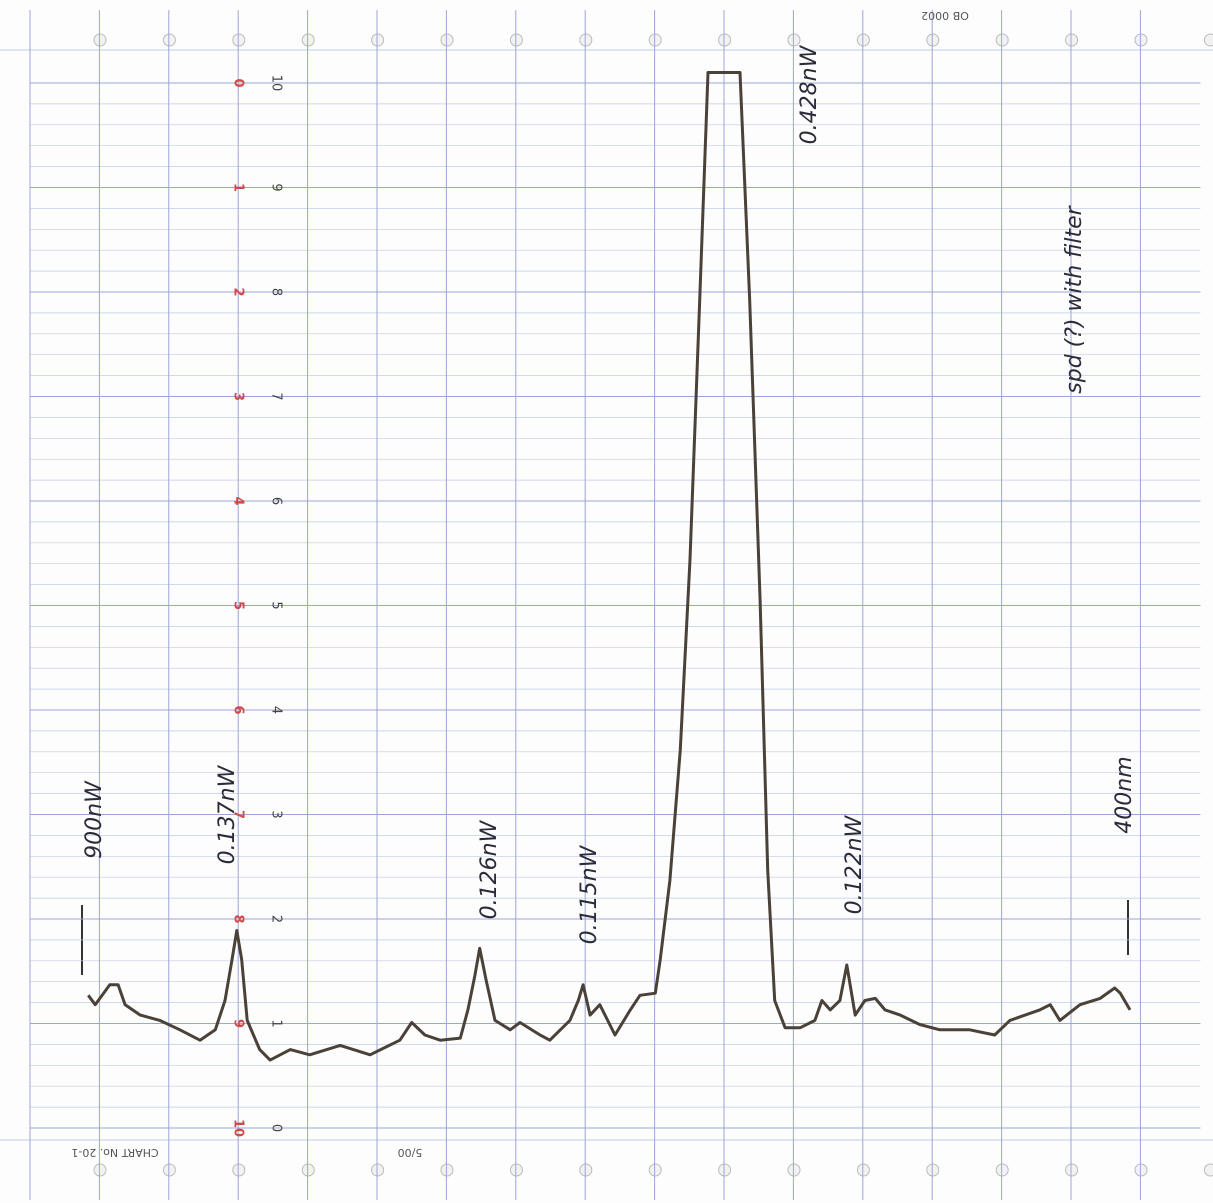 The height and width of the screenshot is (1203, 1213). What do you see at coordinates (276, 1128) in the screenshot?
I see `y-tick-label: 0` at bounding box center [276, 1128].